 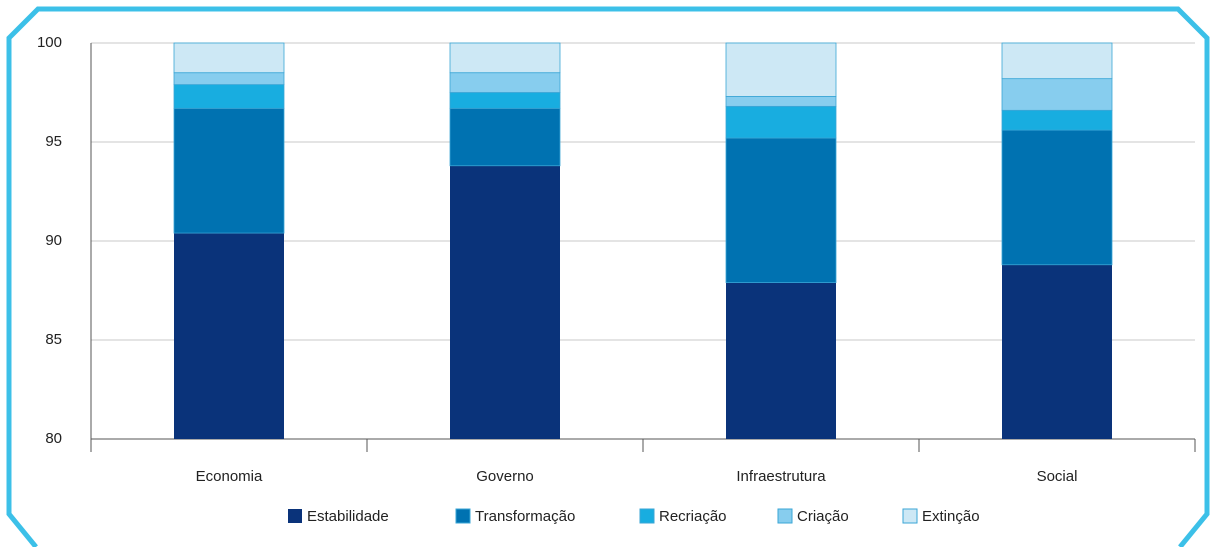 What do you see at coordinates (693, 516) in the screenshot?
I see `legend-label: Recriação` at bounding box center [693, 516].